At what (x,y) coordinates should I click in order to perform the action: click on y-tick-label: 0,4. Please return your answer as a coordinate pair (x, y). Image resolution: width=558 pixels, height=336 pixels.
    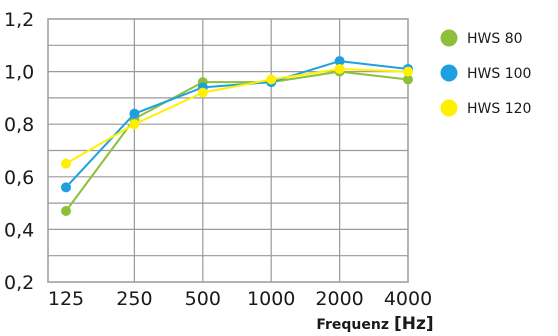
    Looking at the image, I should click on (19, 230).